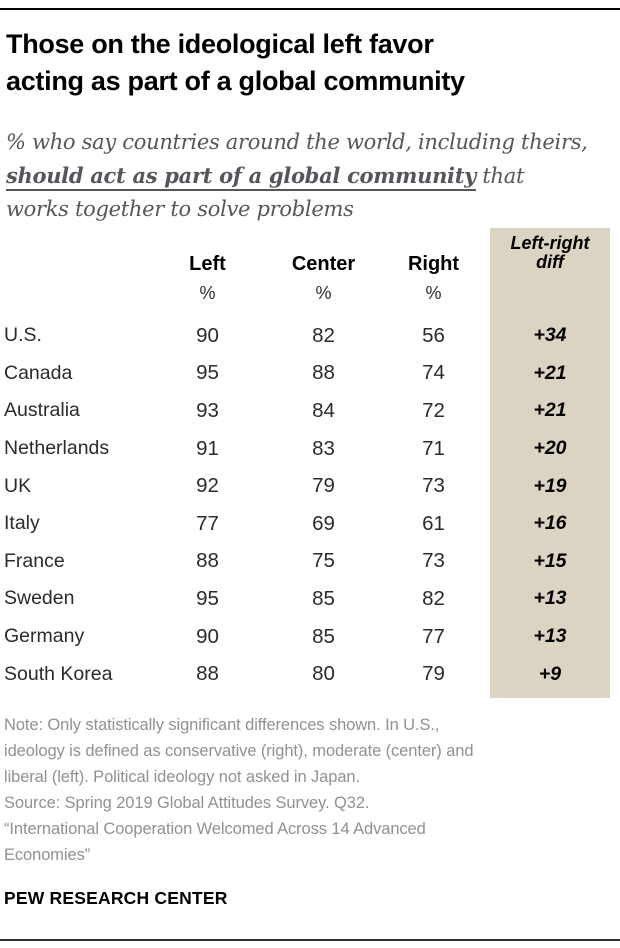 The image size is (620, 948). I want to click on center-value-cell: 69, so click(323, 523).